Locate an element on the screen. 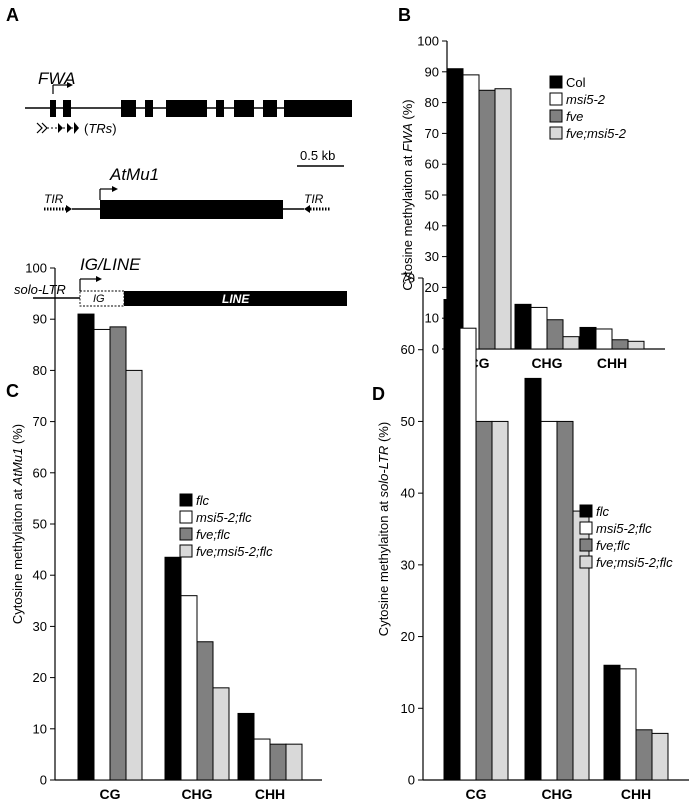 This screenshot has height=800, width=691. panel-letter-a: A is located at coordinates (12, 15).